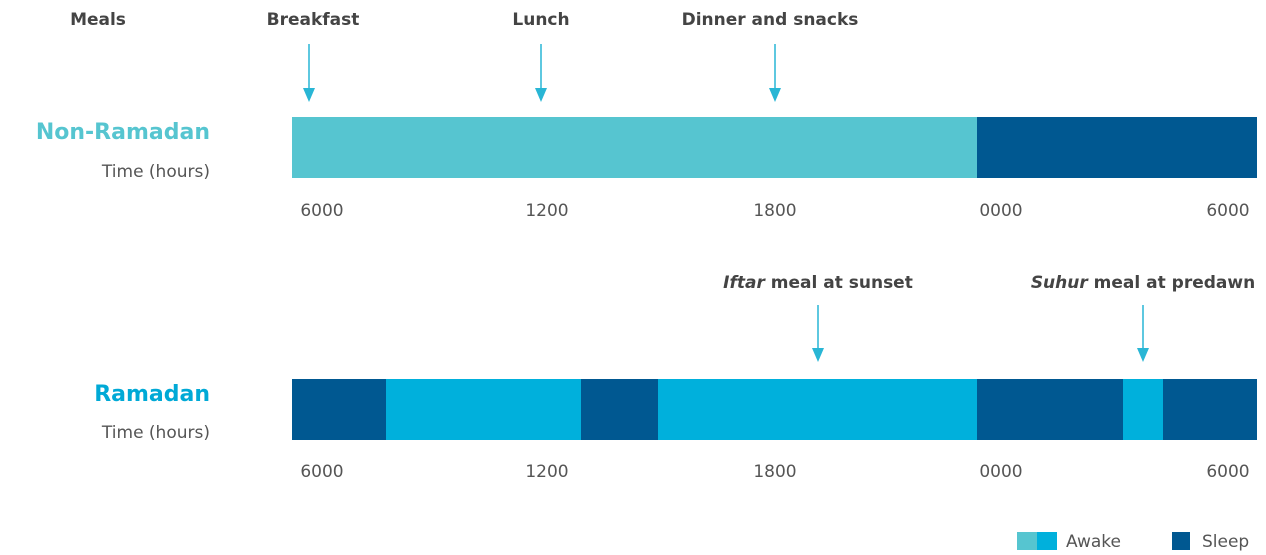  I want to click on section-title: Ramadan, so click(152, 394).